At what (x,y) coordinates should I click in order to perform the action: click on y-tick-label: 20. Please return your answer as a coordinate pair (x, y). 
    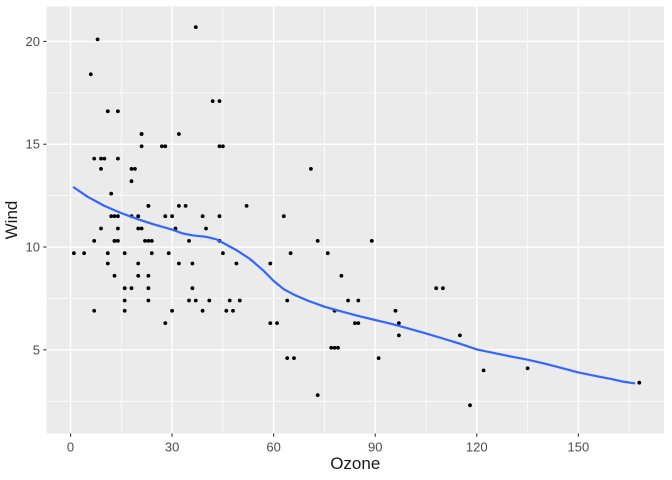
    Looking at the image, I should click on (33, 41).